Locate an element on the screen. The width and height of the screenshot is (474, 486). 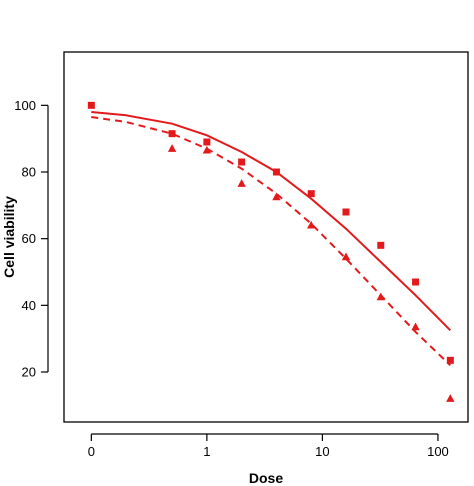
y-tick-label: 100 is located at coordinates (25, 105).